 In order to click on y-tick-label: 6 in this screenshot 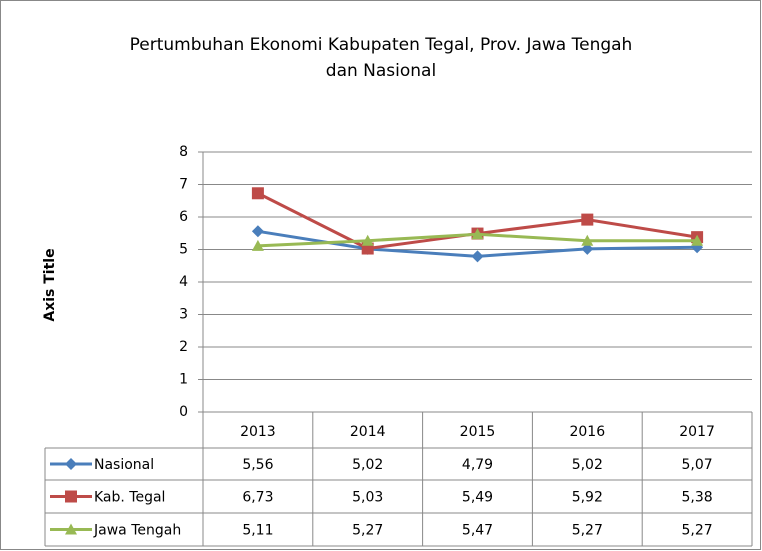, I will do `click(183, 217)`.